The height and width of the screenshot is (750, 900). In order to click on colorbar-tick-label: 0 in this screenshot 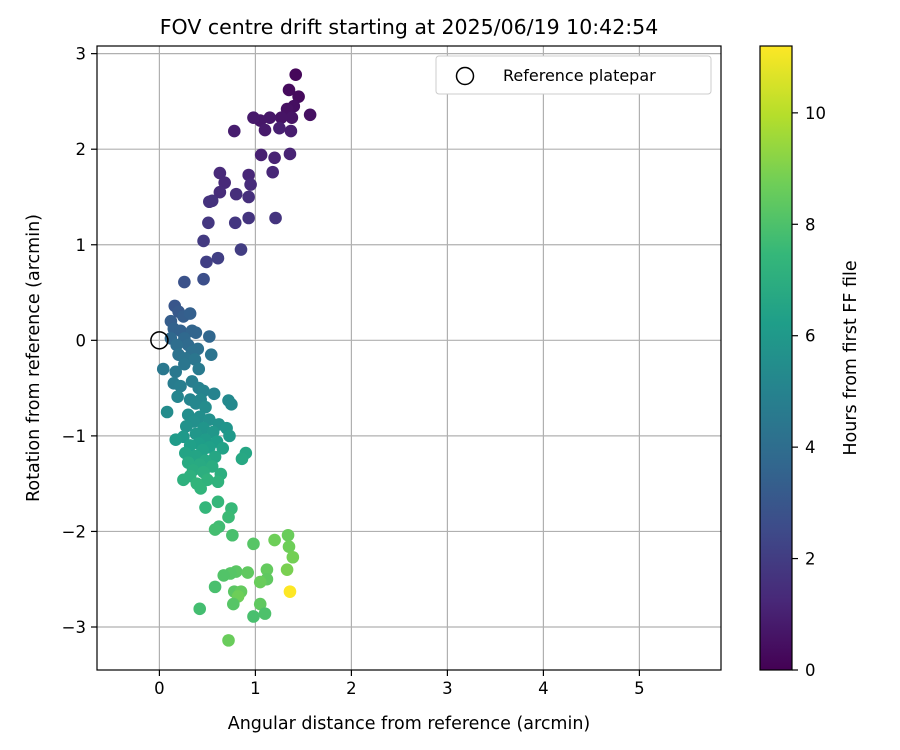, I will do `click(810, 670)`.